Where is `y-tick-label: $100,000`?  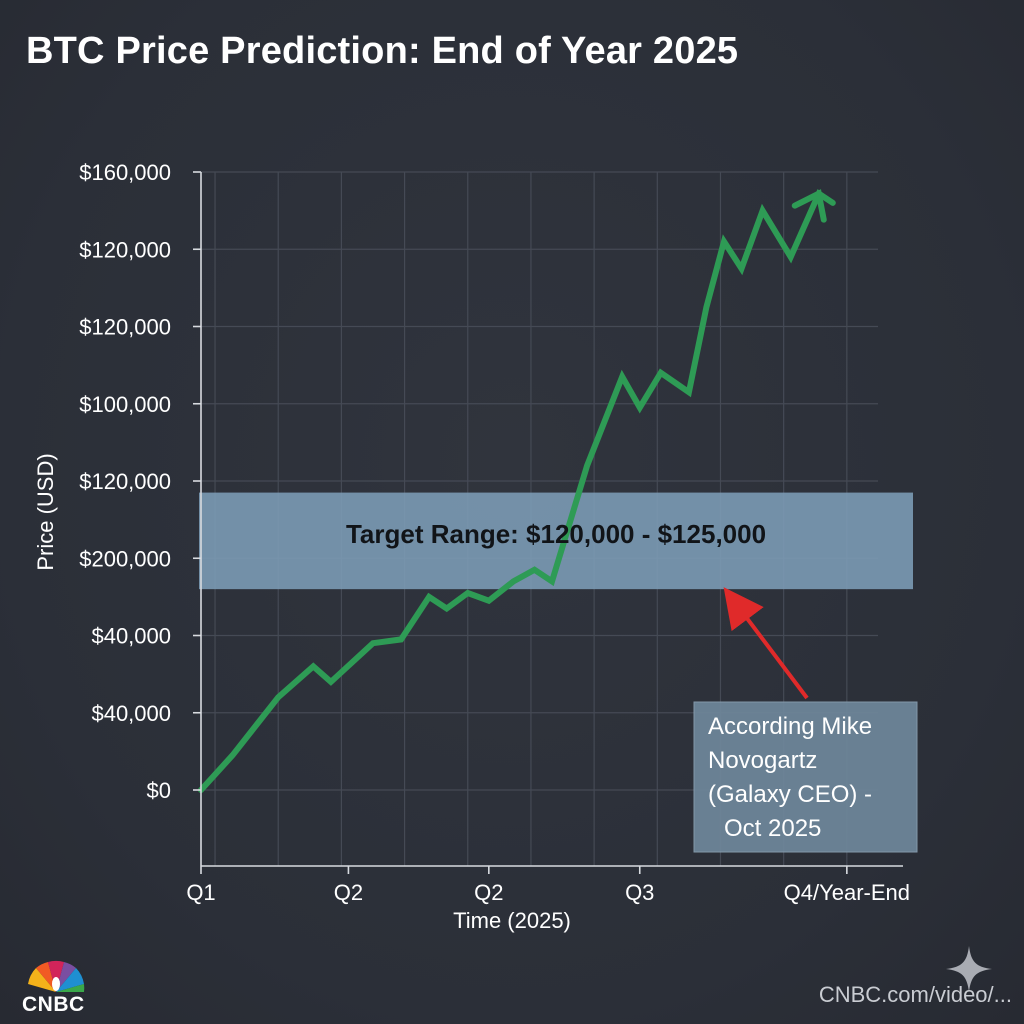
y-tick-label: $100,000 is located at coordinates (125, 404).